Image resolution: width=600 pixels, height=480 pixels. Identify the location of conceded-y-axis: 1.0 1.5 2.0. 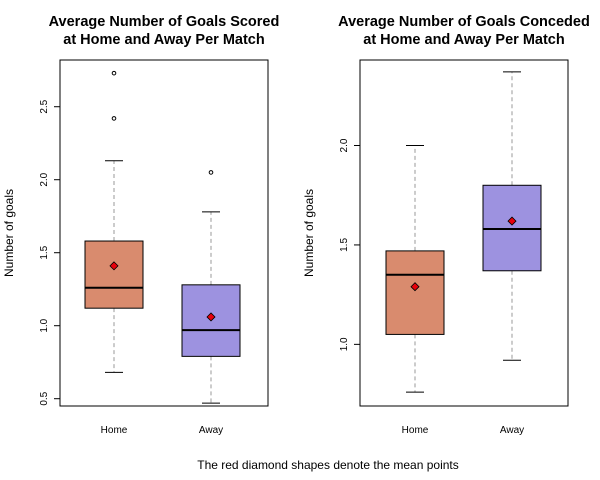
(349, 244).